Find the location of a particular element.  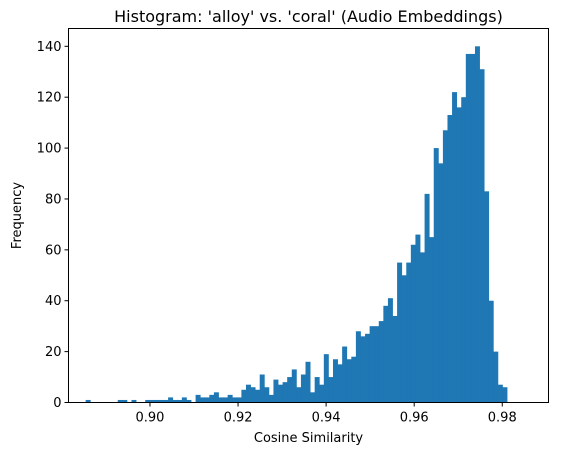

y-axis-label: Frequency is located at coordinates (17, 215).